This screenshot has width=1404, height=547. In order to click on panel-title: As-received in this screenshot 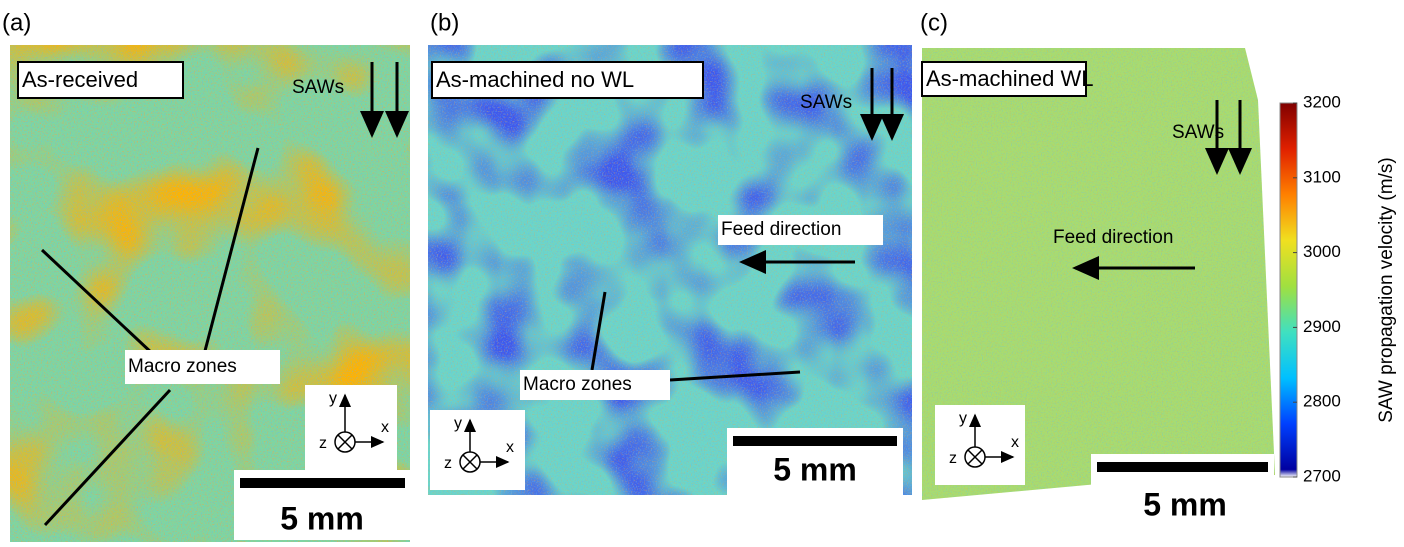, I will do `click(80, 79)`.